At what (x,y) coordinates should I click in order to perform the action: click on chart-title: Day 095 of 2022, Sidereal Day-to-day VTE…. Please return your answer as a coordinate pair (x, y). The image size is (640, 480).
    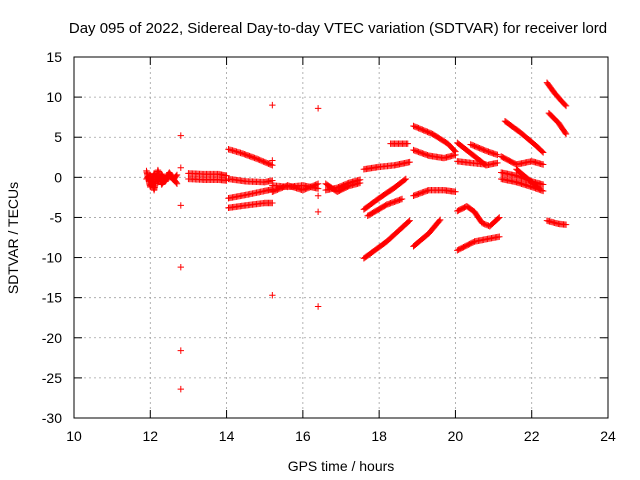
    Looking at the image, I should click on (338, 28).